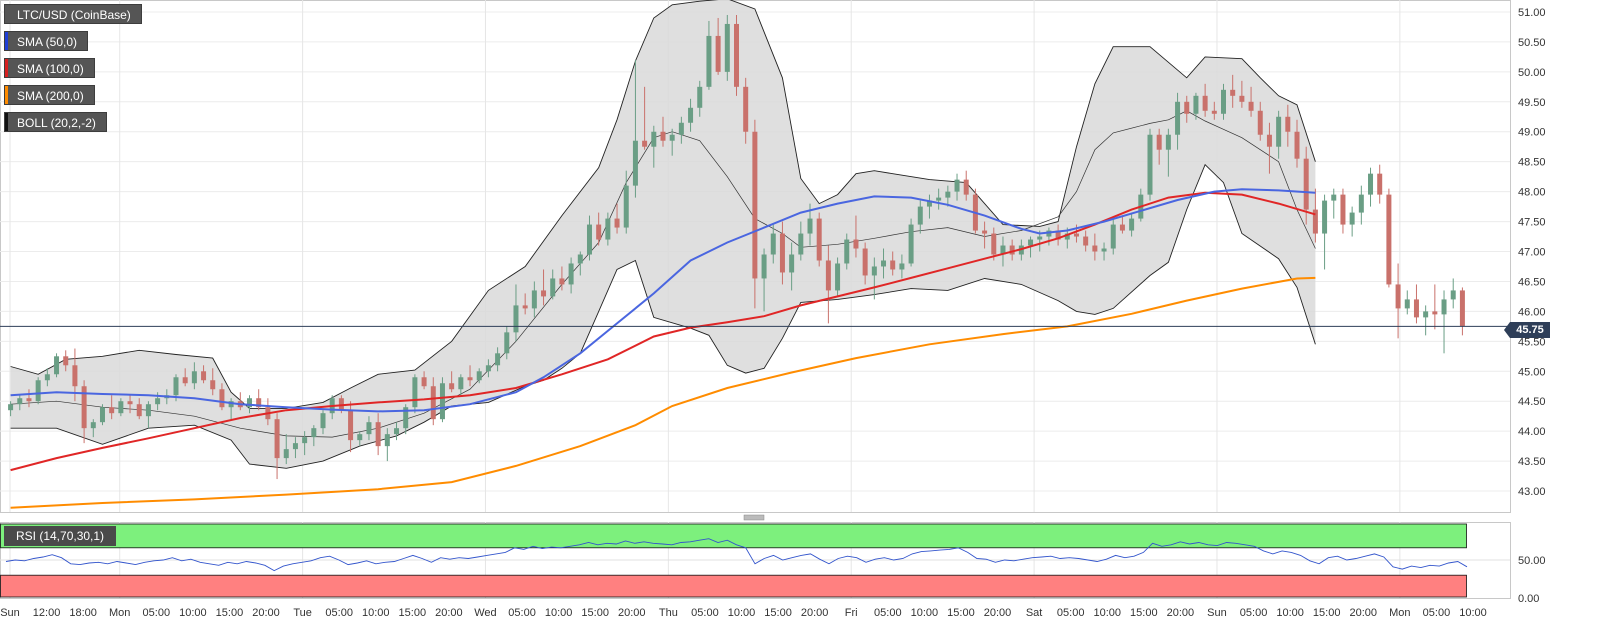  I want to click on time-axis-tick: 05:00, so click(705, 613).